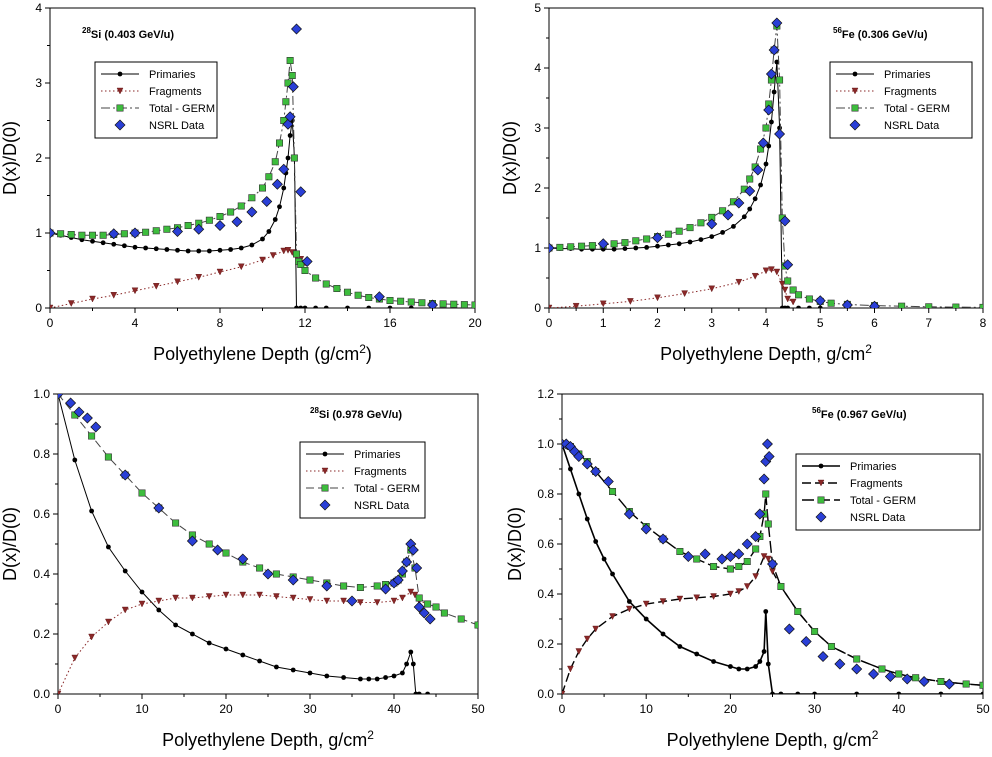 The image size is (992, 757). I want to click on series-primaries, so click(772, 567).